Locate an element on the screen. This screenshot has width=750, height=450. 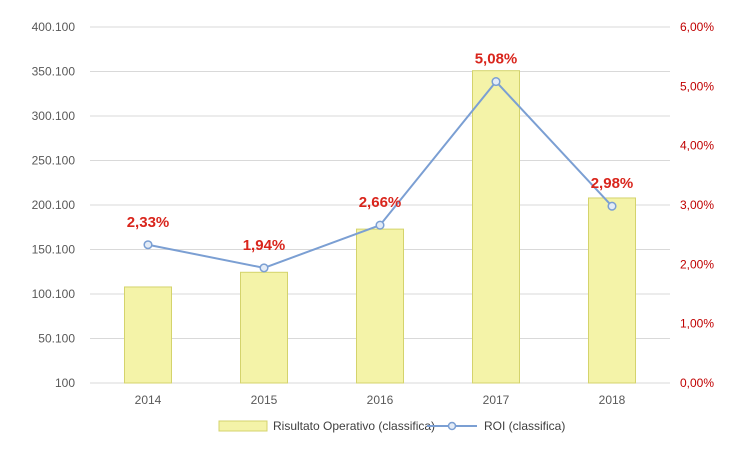
roi-data-label: 2,66% is located at coordinates (380, 202).